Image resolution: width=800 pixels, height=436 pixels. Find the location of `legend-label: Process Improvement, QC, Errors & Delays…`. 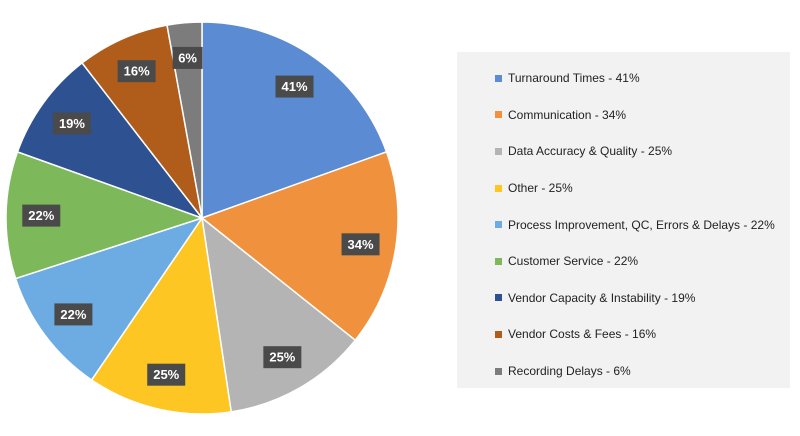

legend-label: Process Improvement, QC, Errors & Delays… is located at coordinates (641, 224).